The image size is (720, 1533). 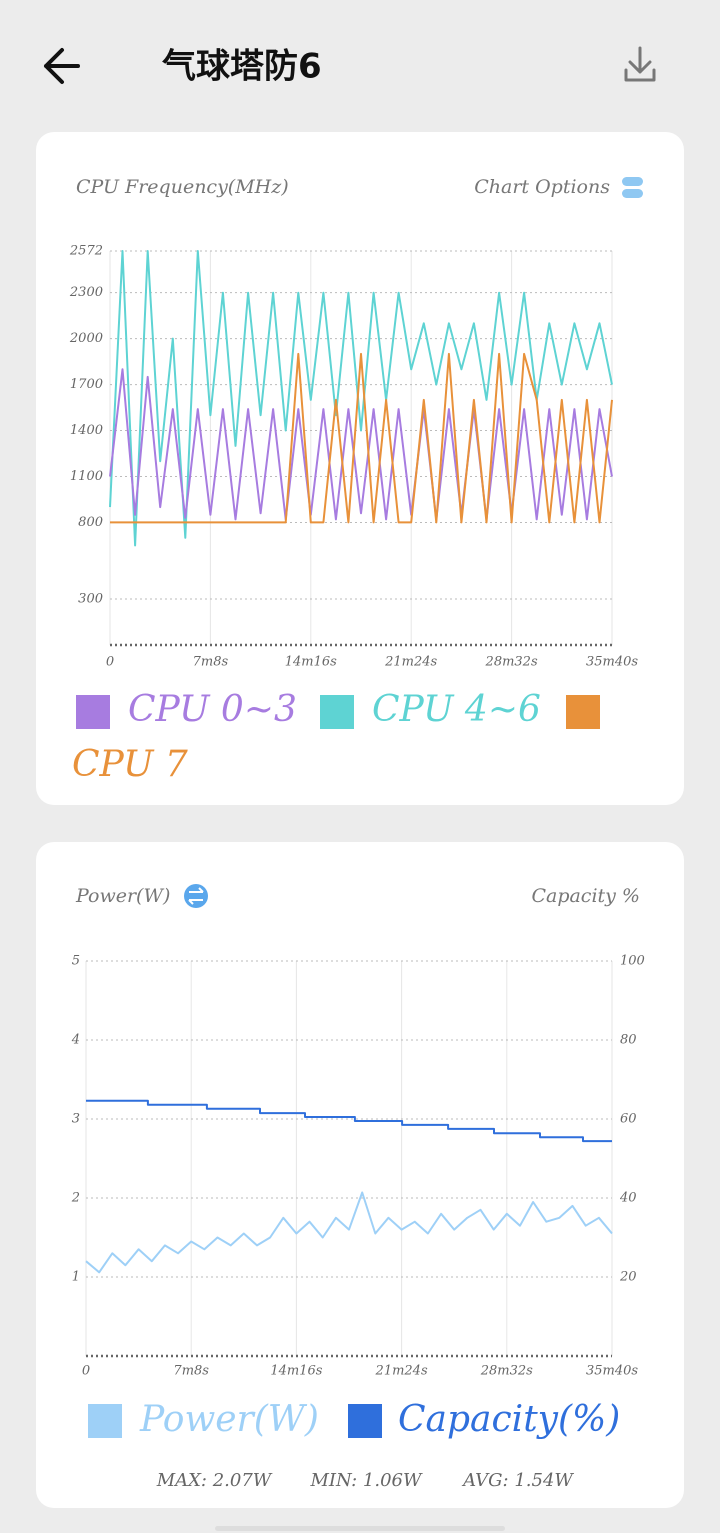 What do you see at coordinates (628, 1119) in the screenshot?
I see `y2-tick-label: 60` at bounding box center [628, 1119].